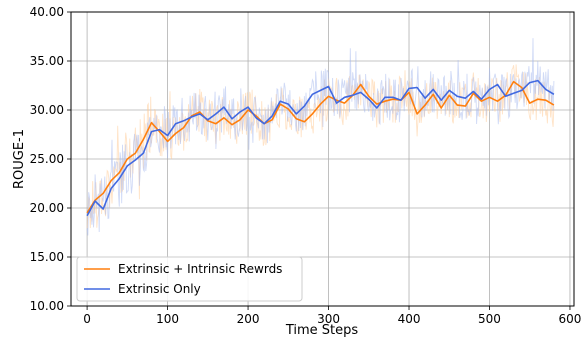 The image size is (585, 340). What do you see at coordinates (87, 319) in the screenshot?
I see `x-tick-label: 0` at bounding box center [87, 319].